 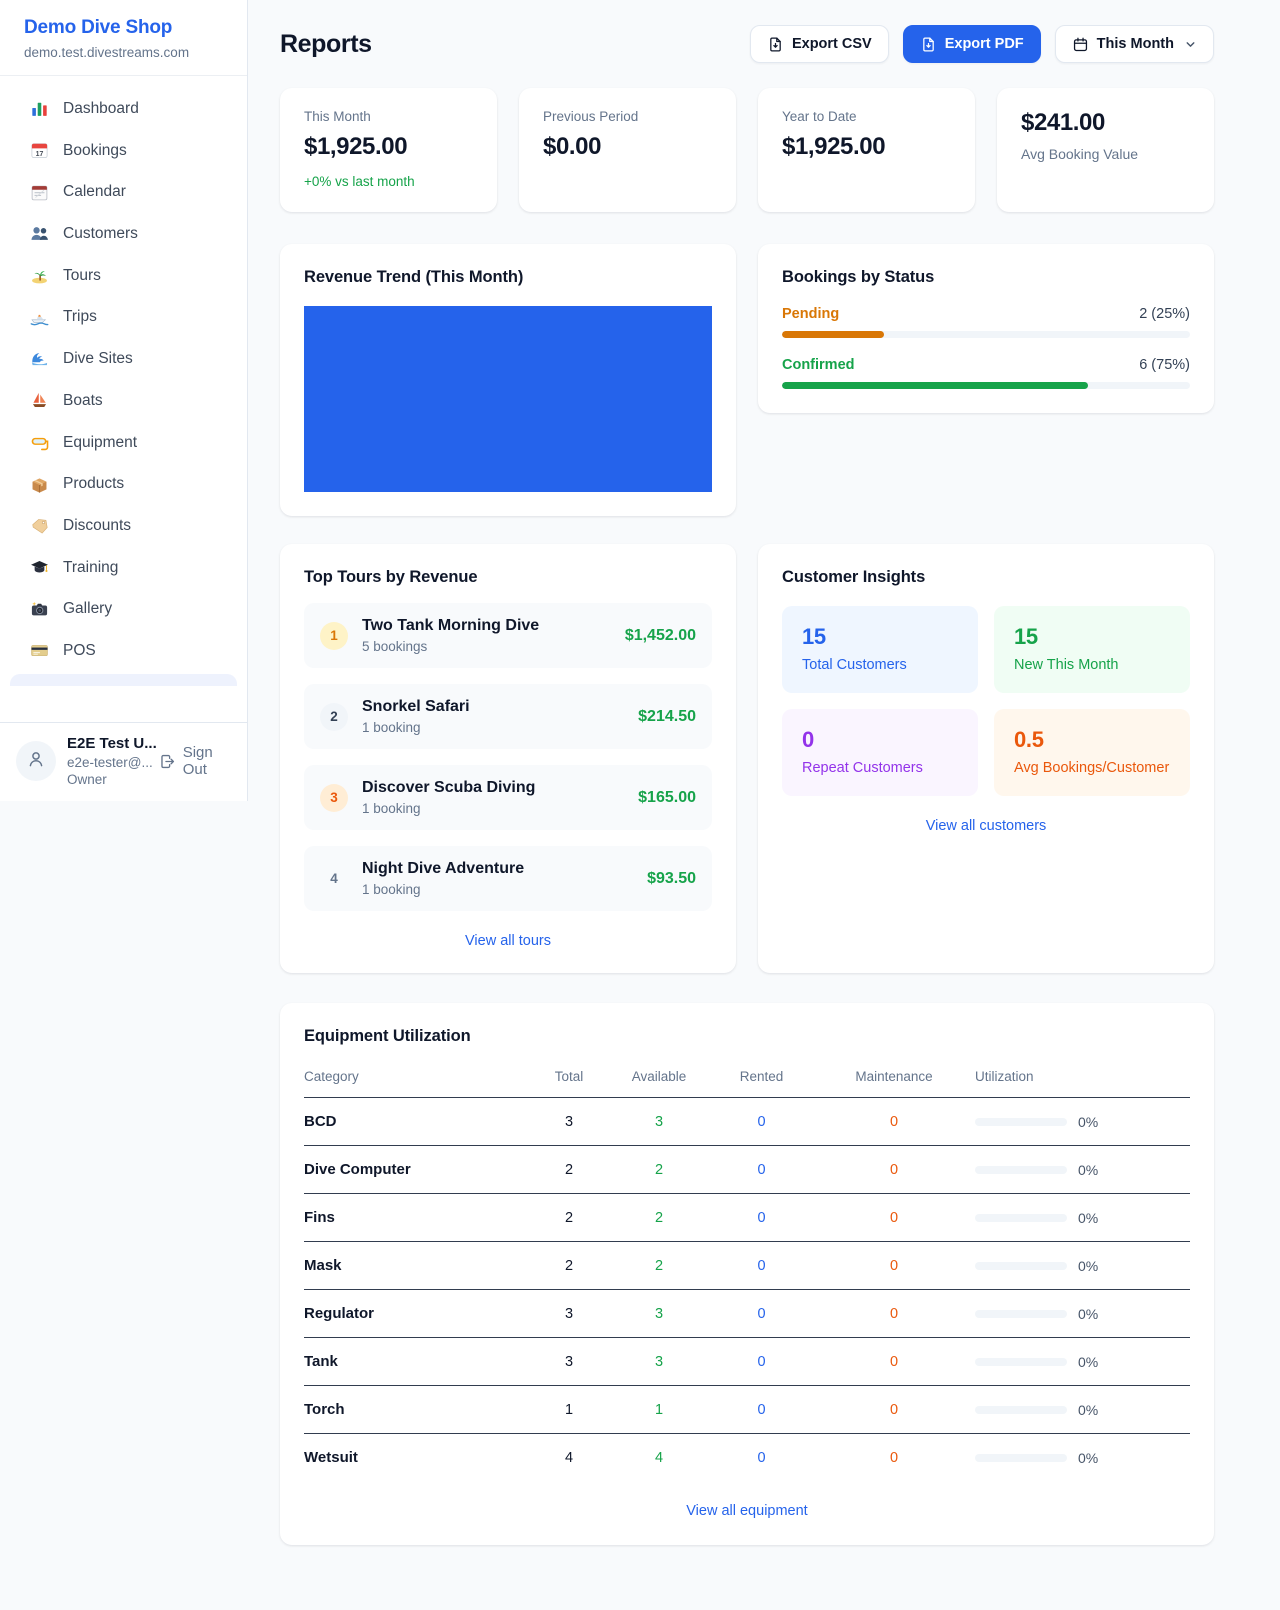 I want to click on available-cell: 1, so click(x=659, y=1409).